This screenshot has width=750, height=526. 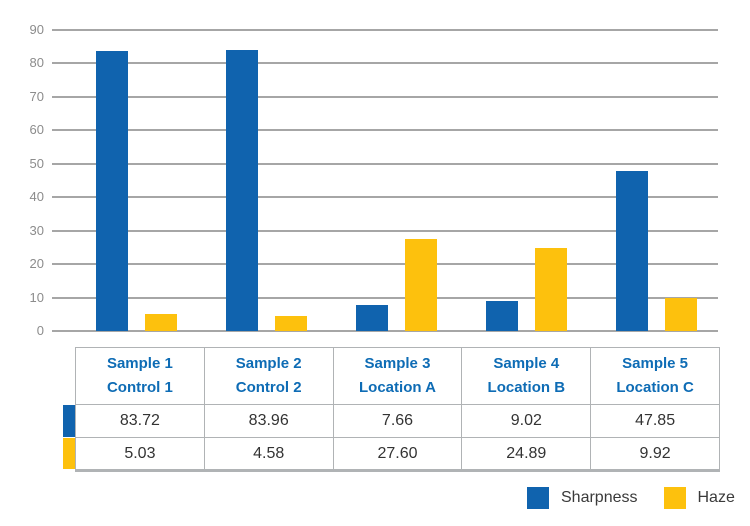 I want to click on table-value-haze-sample-2: 4.58, so click(x=268, y=453).